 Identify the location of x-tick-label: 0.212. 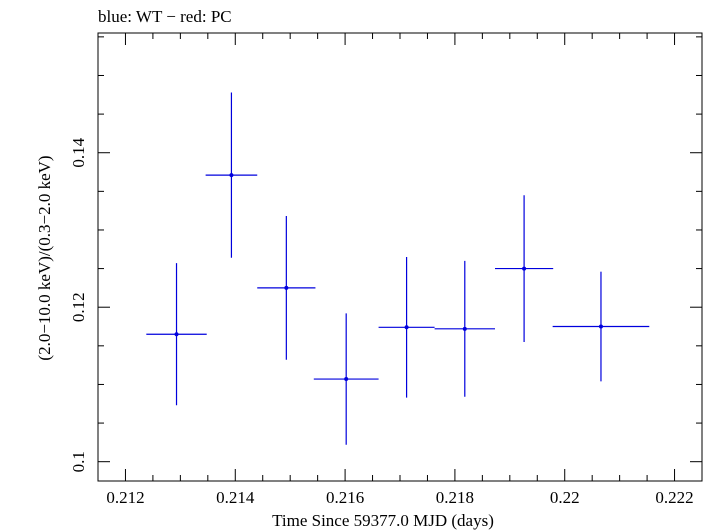
(125, 497).